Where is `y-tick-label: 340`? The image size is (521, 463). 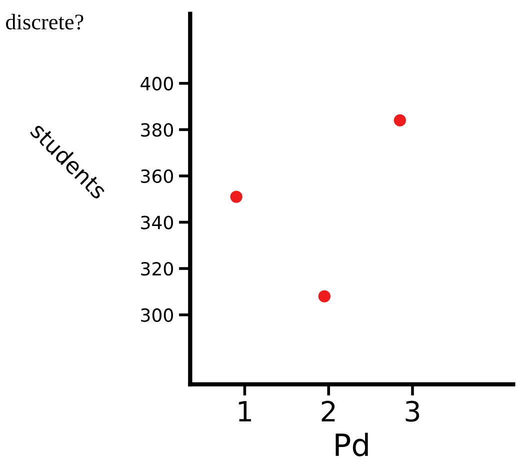 y-tick-label: 340 is located at coordinates (157, 223).